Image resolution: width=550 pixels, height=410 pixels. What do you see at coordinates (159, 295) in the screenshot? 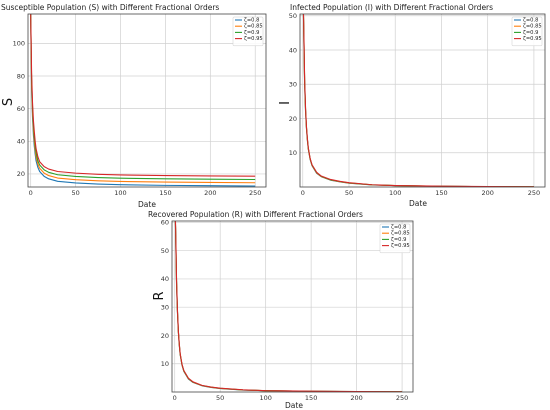
I see `y-axis-label: R` at bounding box center [159, 295].